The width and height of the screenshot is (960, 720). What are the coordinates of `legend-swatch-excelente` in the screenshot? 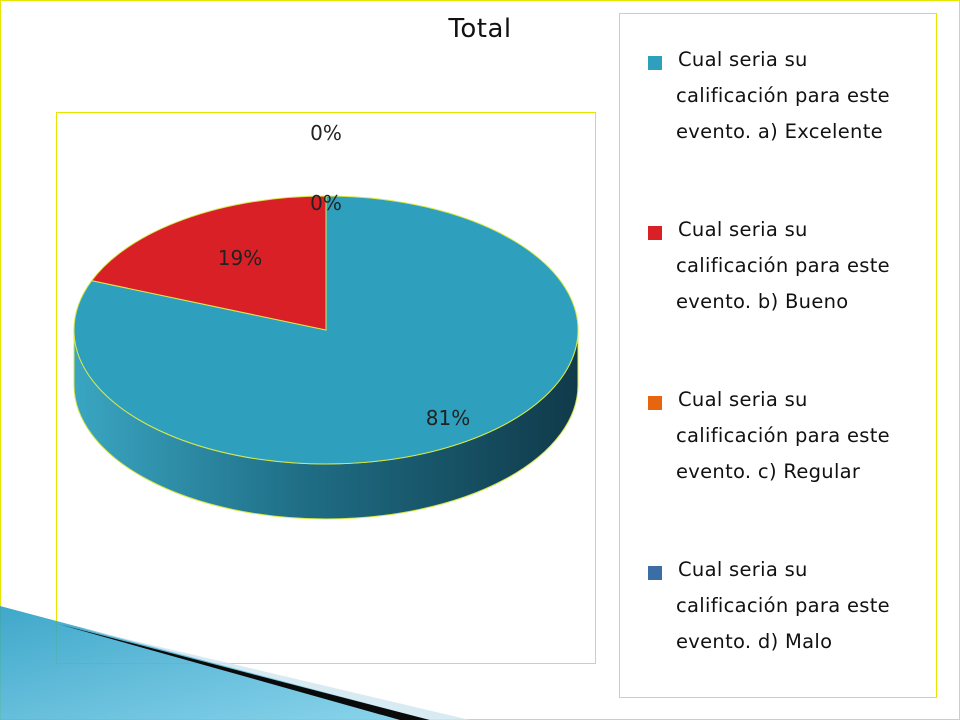 It's located at (655, 63).